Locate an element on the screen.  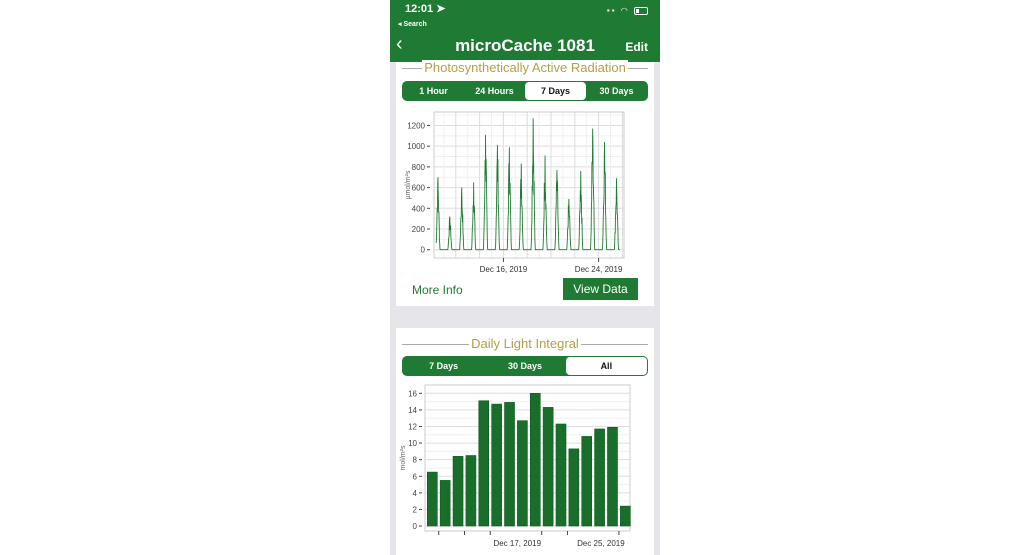
par-title-text: Photosynthetically Active Radiation is located at coordinates (525, 67).